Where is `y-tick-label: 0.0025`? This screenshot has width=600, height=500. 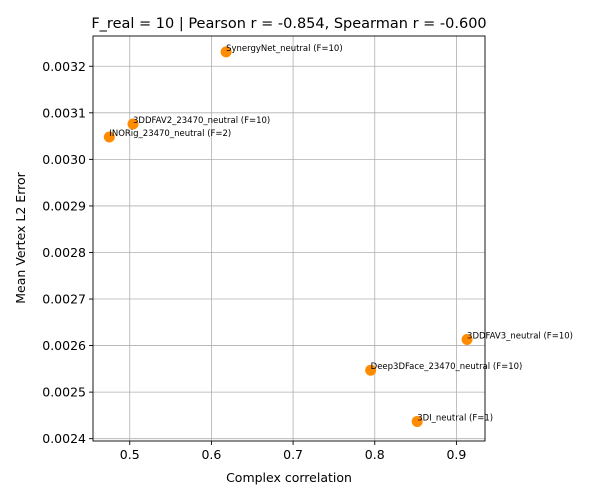
y-tick-label: 0.0025 is located at coordinates (64, 392).